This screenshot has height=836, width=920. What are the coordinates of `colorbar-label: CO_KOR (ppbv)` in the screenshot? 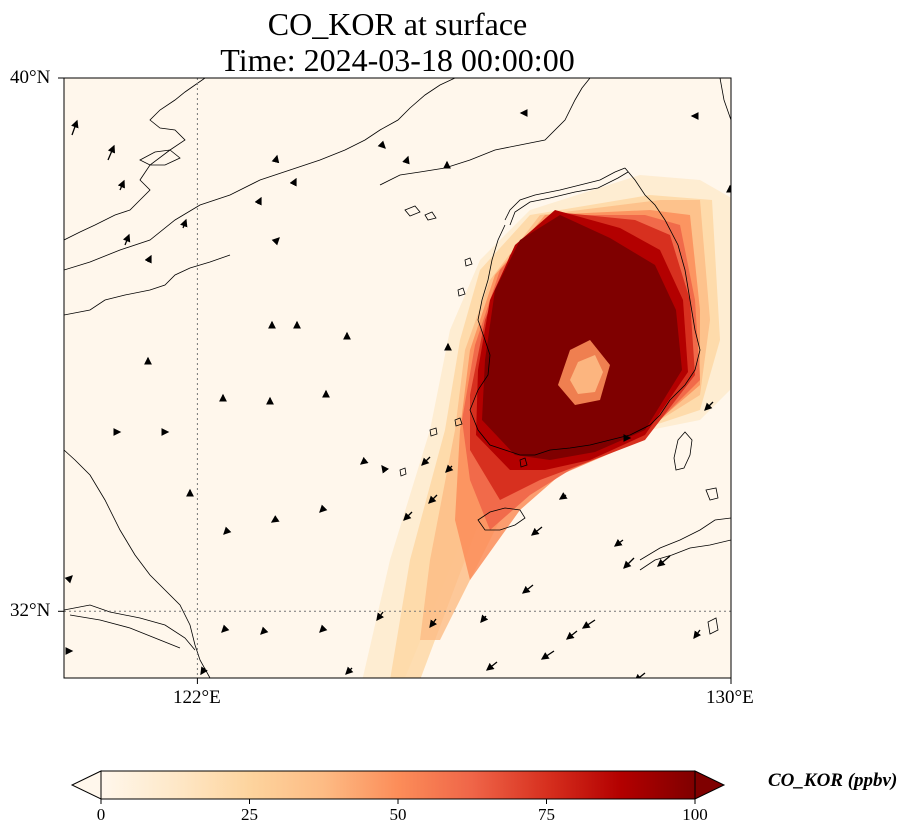 It's located at (833, 780).